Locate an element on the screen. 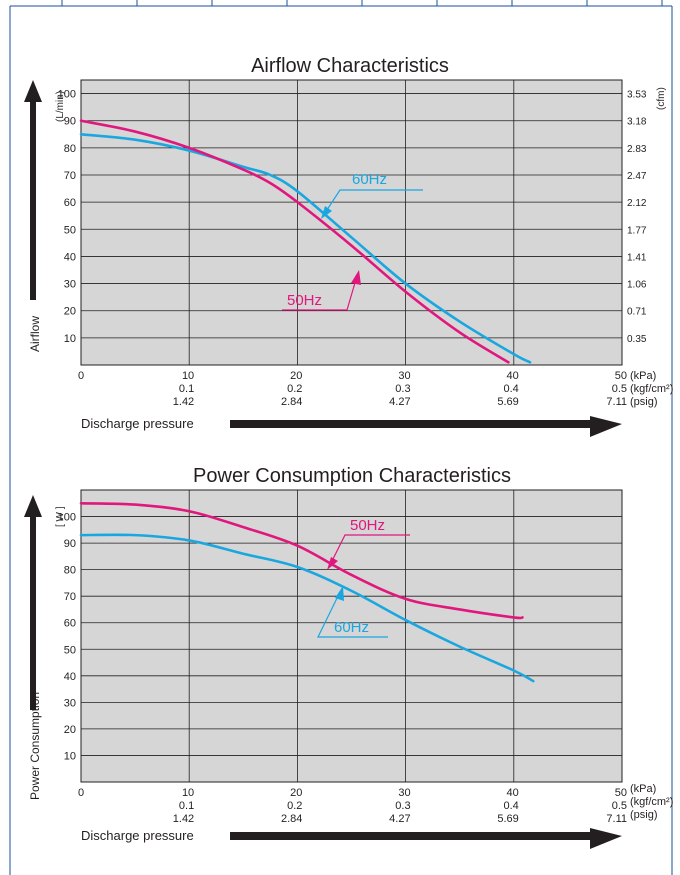 The height and width of the screenshot is (875, 680). series-line-50hz is located at coordinates (301, 560).